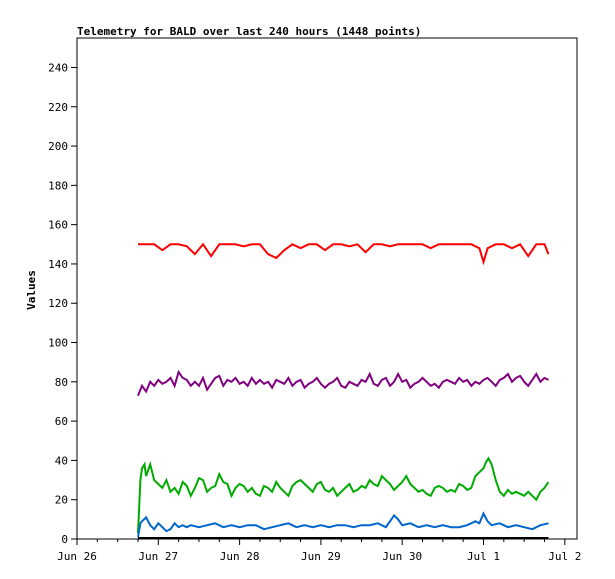 This screenshot has width=615, height=579. Describe the element at coordinates (61, 460) in the screenshot. I see `y-tick-label: 40` at that location.